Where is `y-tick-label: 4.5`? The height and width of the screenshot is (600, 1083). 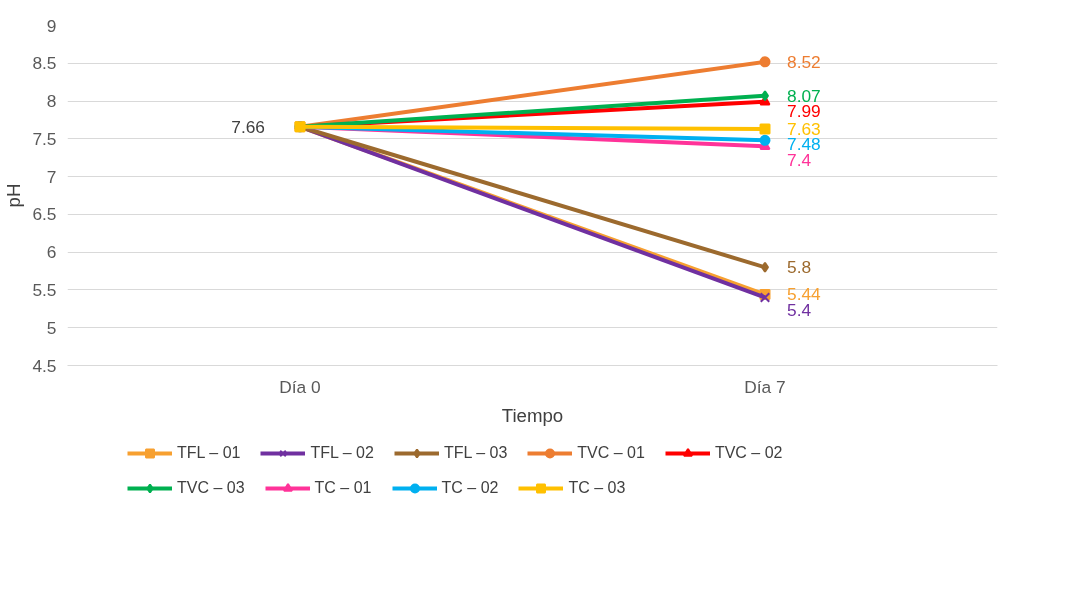
y-tick-label: 4.5 is located at coordinates (44, 365).